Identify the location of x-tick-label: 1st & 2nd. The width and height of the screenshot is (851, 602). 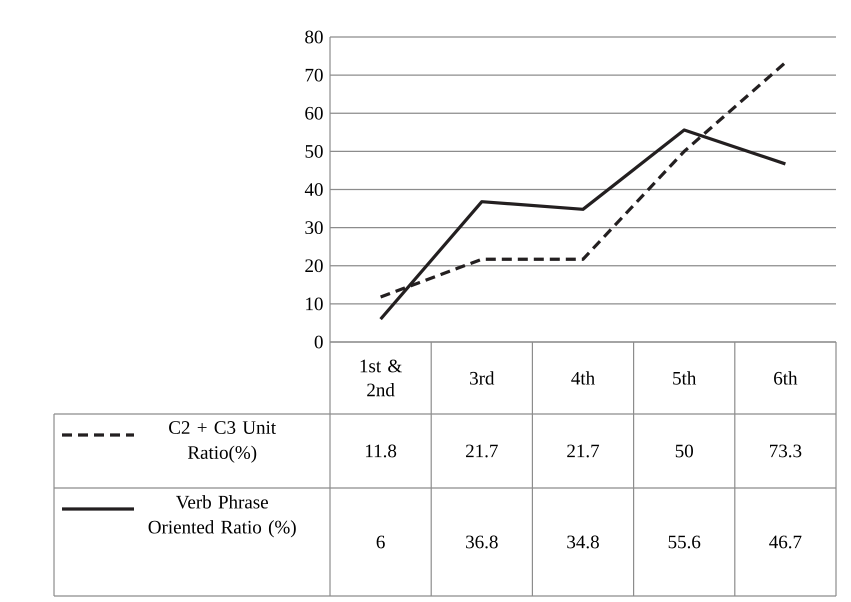
(381, 378).